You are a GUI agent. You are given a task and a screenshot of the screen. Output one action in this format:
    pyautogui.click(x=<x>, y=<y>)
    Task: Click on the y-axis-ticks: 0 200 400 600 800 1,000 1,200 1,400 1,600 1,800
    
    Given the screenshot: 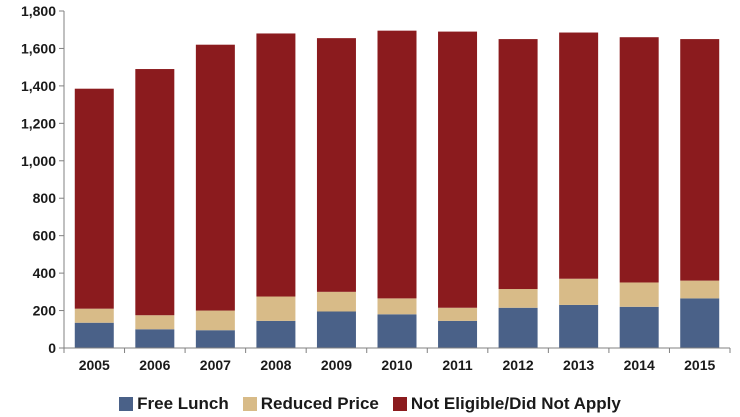 What is the action you would take?
    pyautogui.click(x=42, y=179)
    